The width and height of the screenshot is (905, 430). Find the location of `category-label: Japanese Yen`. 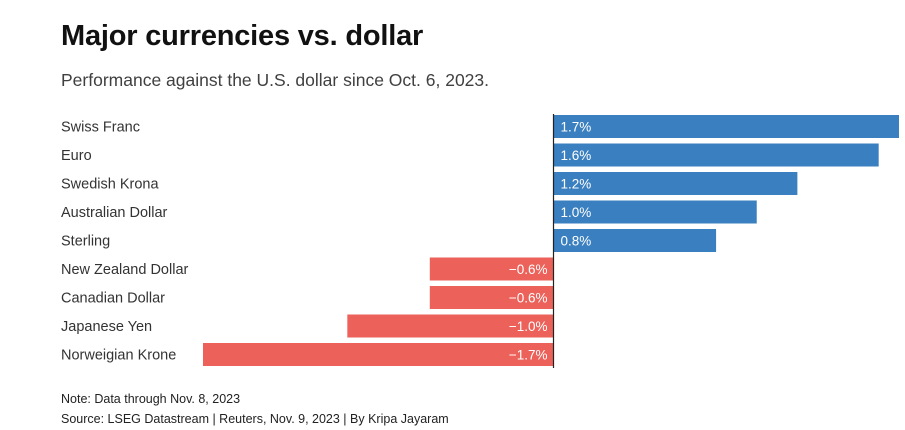

category-label: Japanese Yen is located at coordinates (106, 327).